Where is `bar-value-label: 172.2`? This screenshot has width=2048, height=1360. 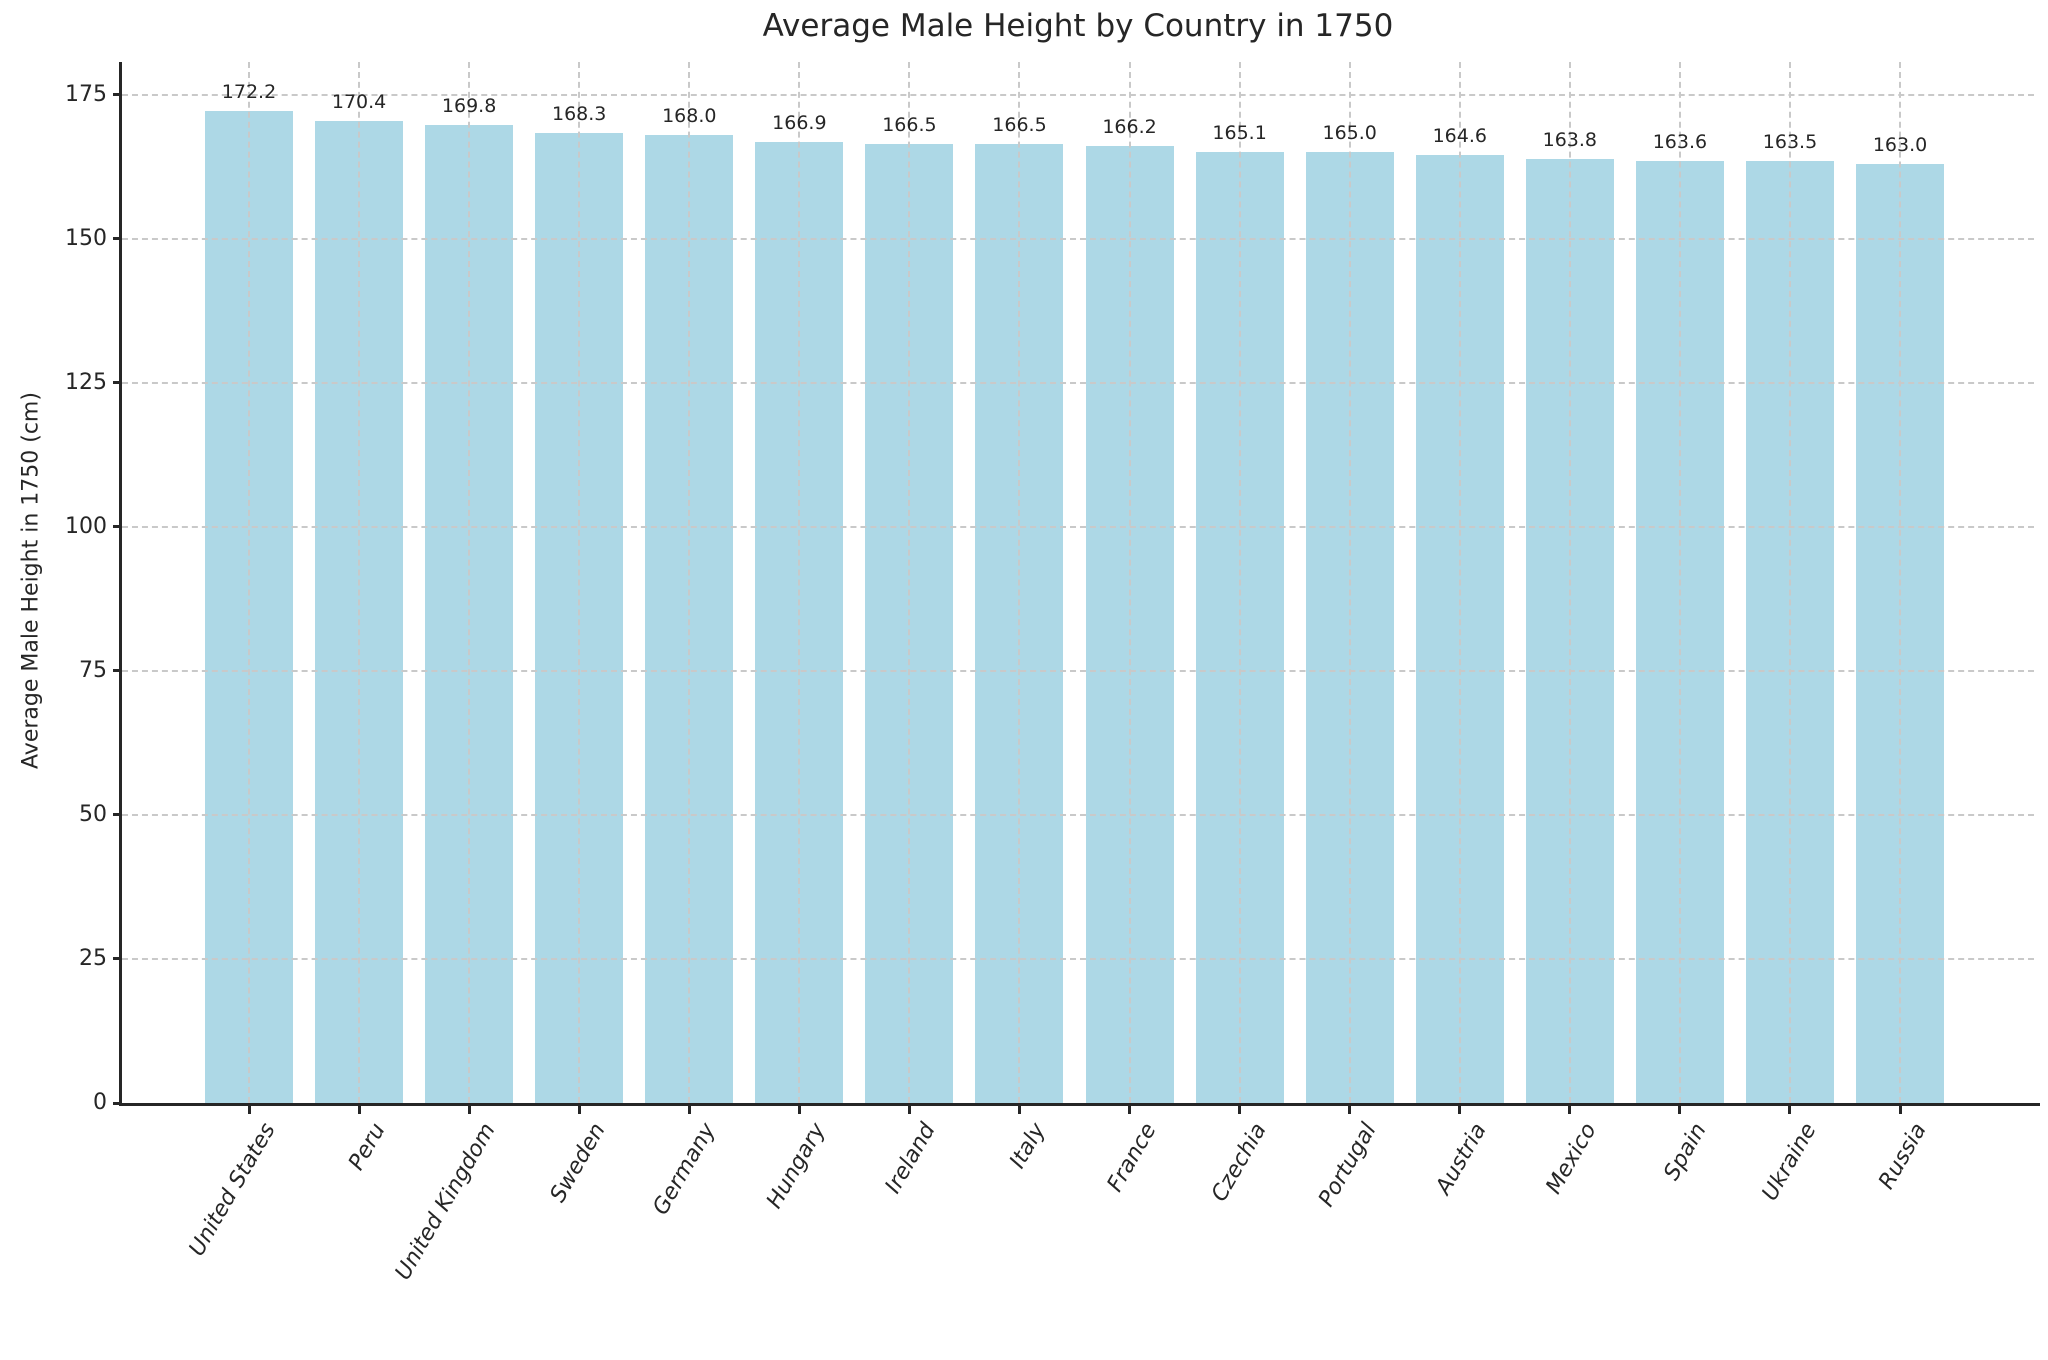 bar-value-label: 172.2 is located at coordinates (249, 91).